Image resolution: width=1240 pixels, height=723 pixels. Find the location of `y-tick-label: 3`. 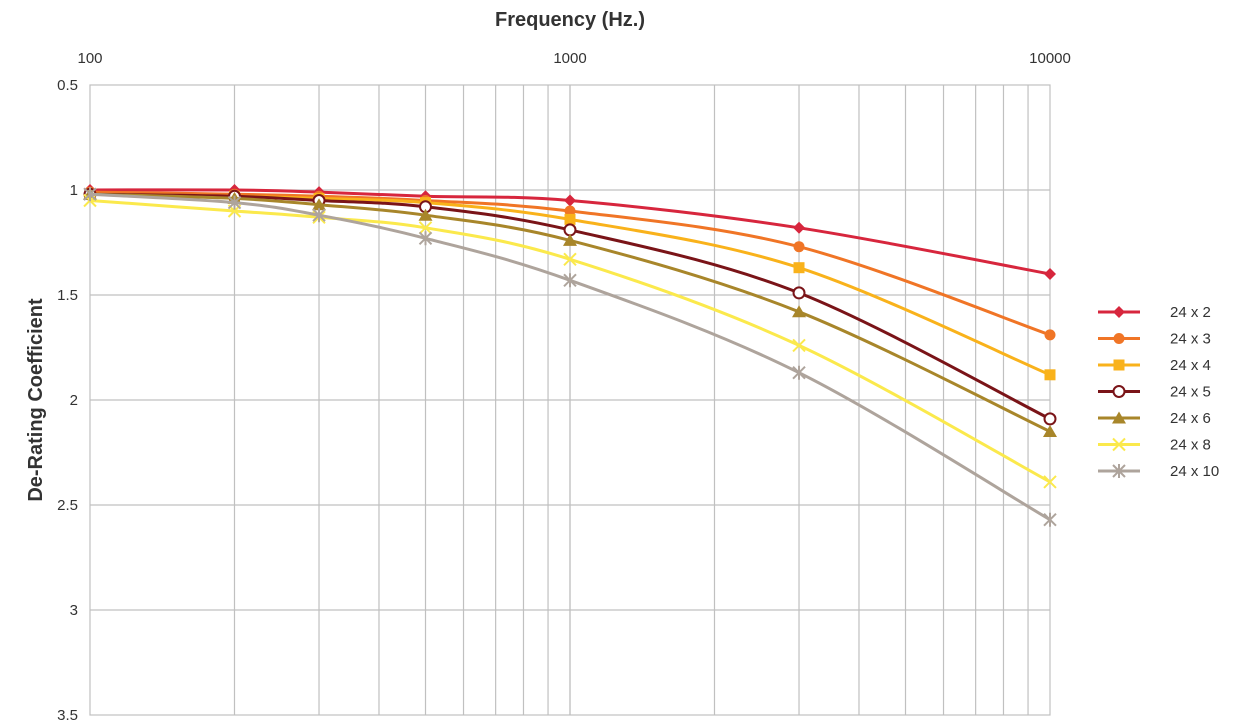

y-tick-label: 3 is located at coordinates (74, 610).